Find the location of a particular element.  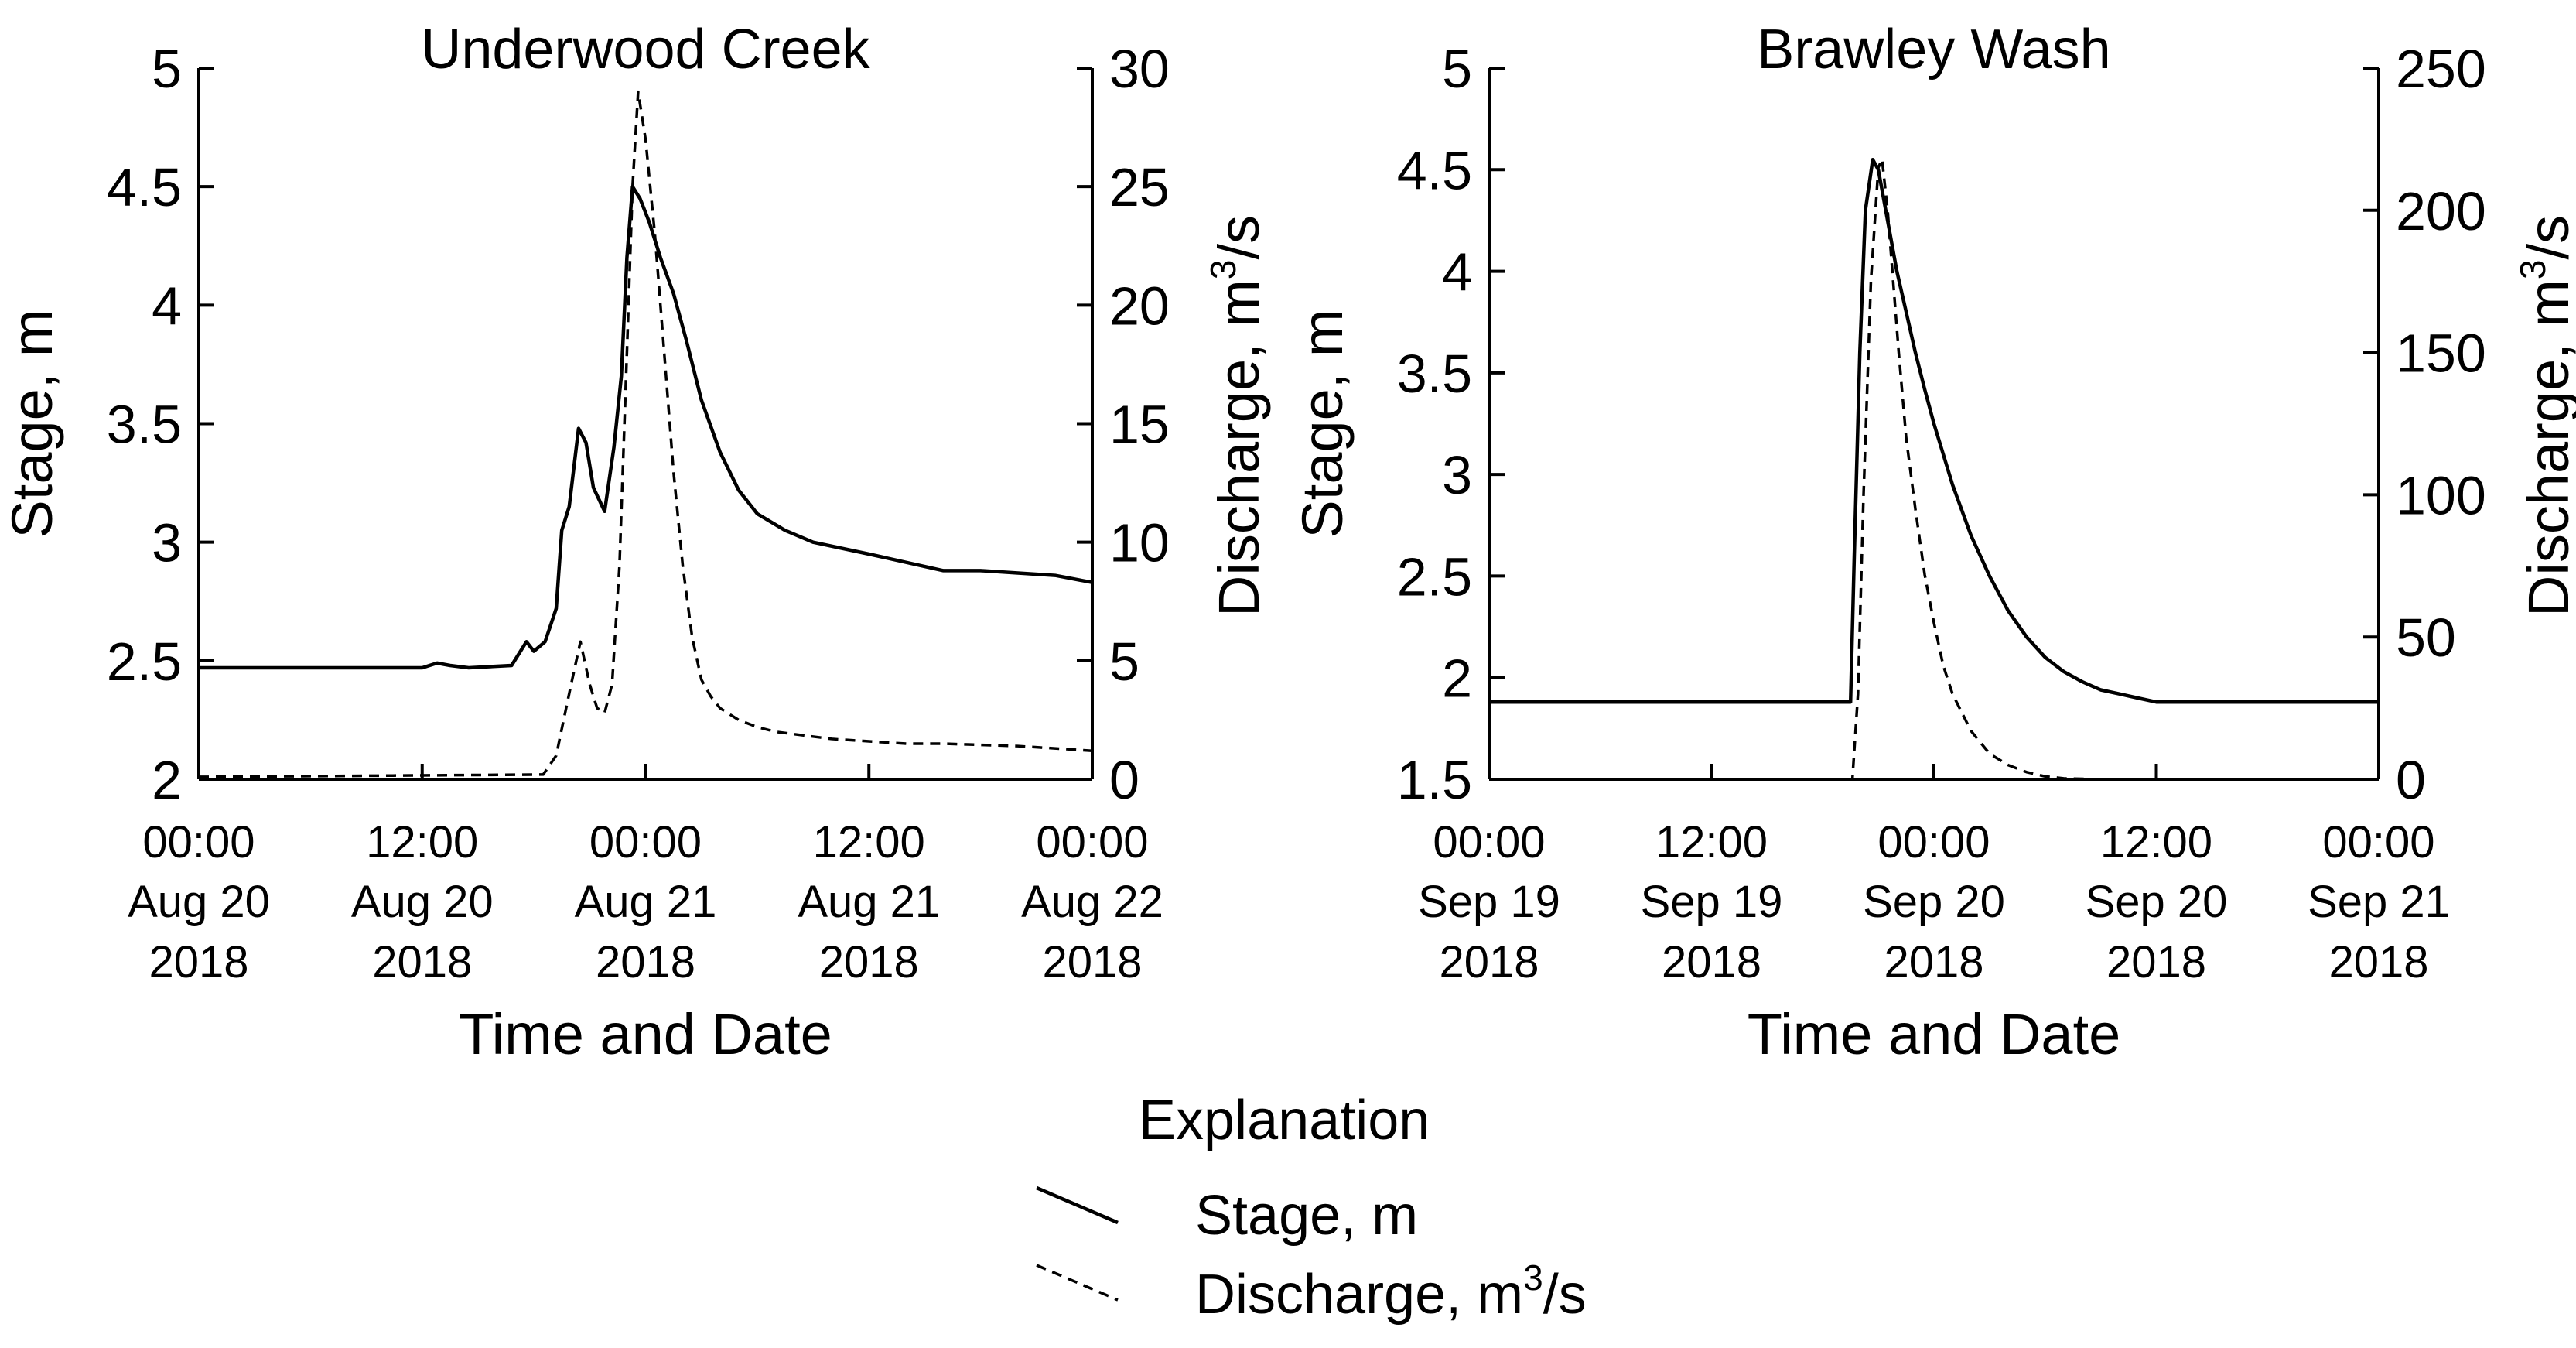

y2-tick-label: 5 is located at coordinates (1124, 661).